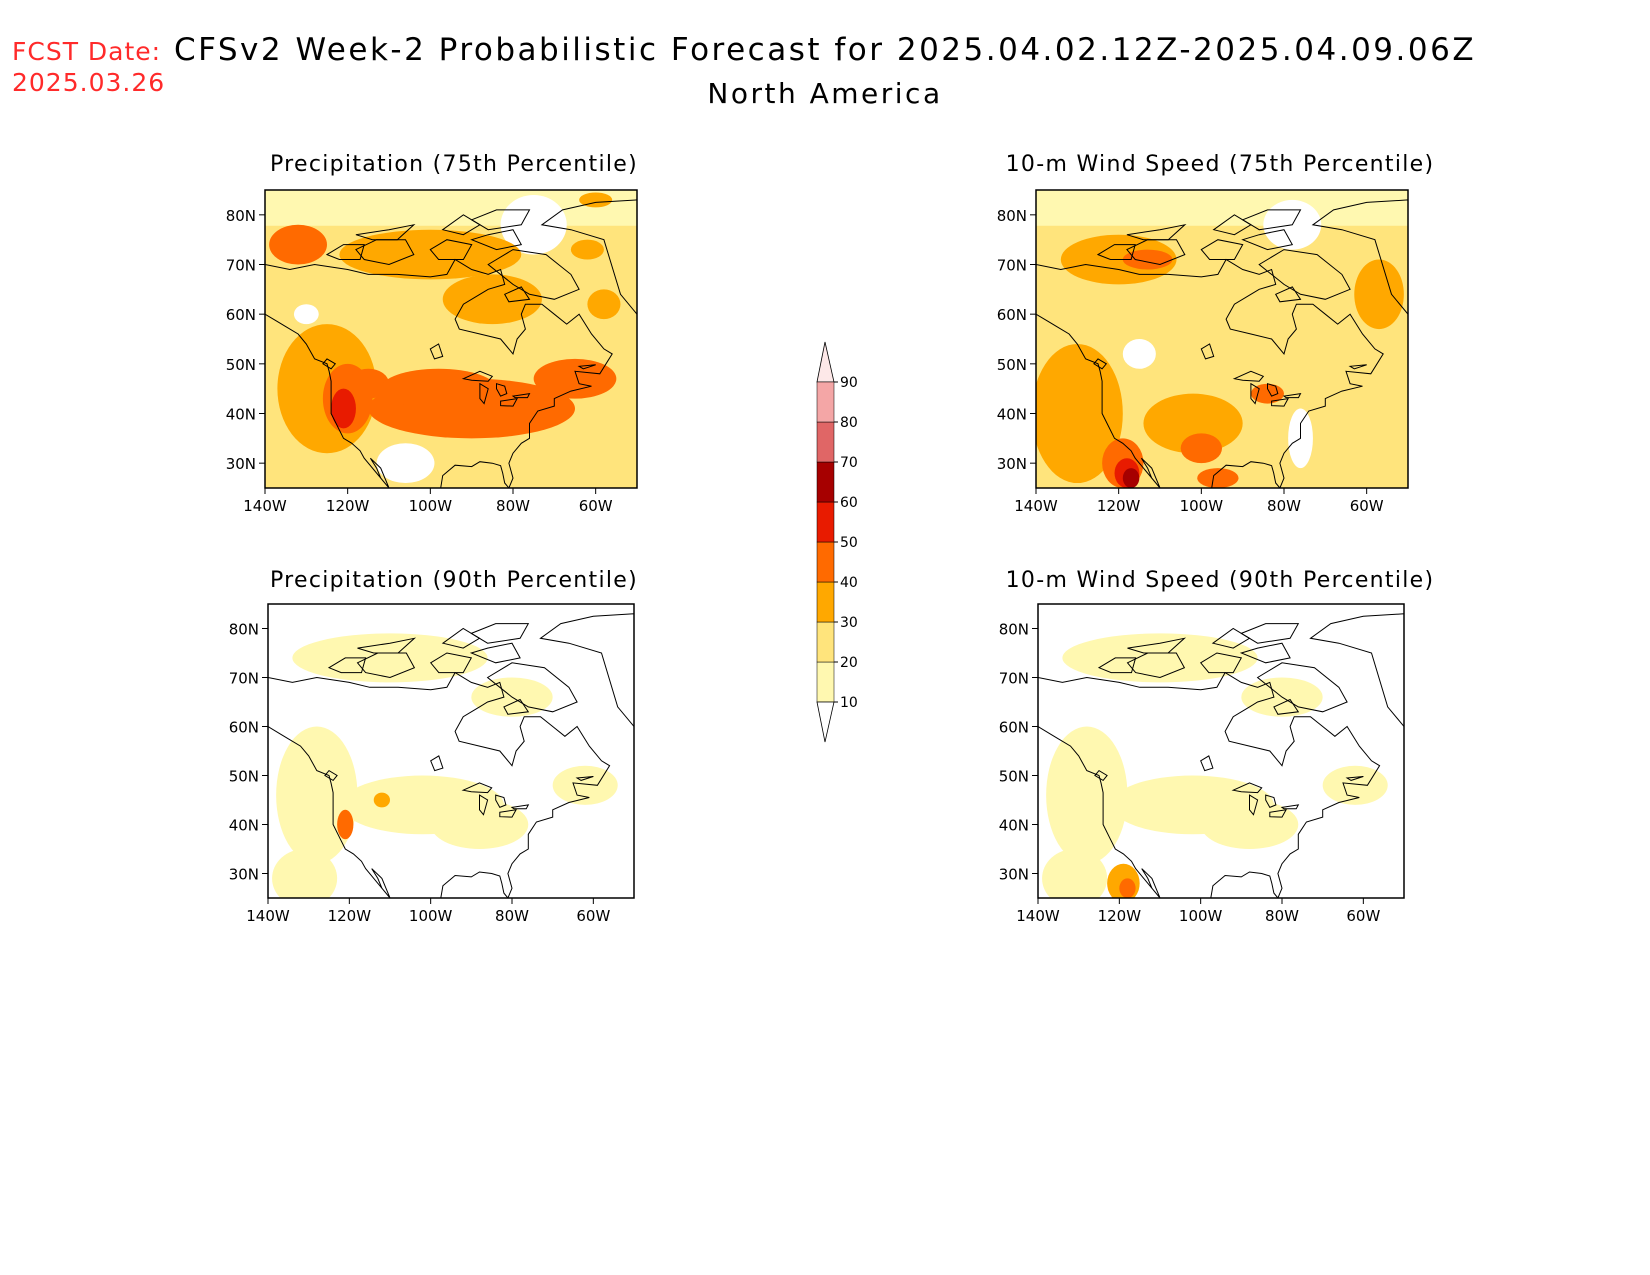  What do you see at coordinates (849, 543) in the screenshot?
I see `colorbar-label: 50` at bounding box center [849, 543].